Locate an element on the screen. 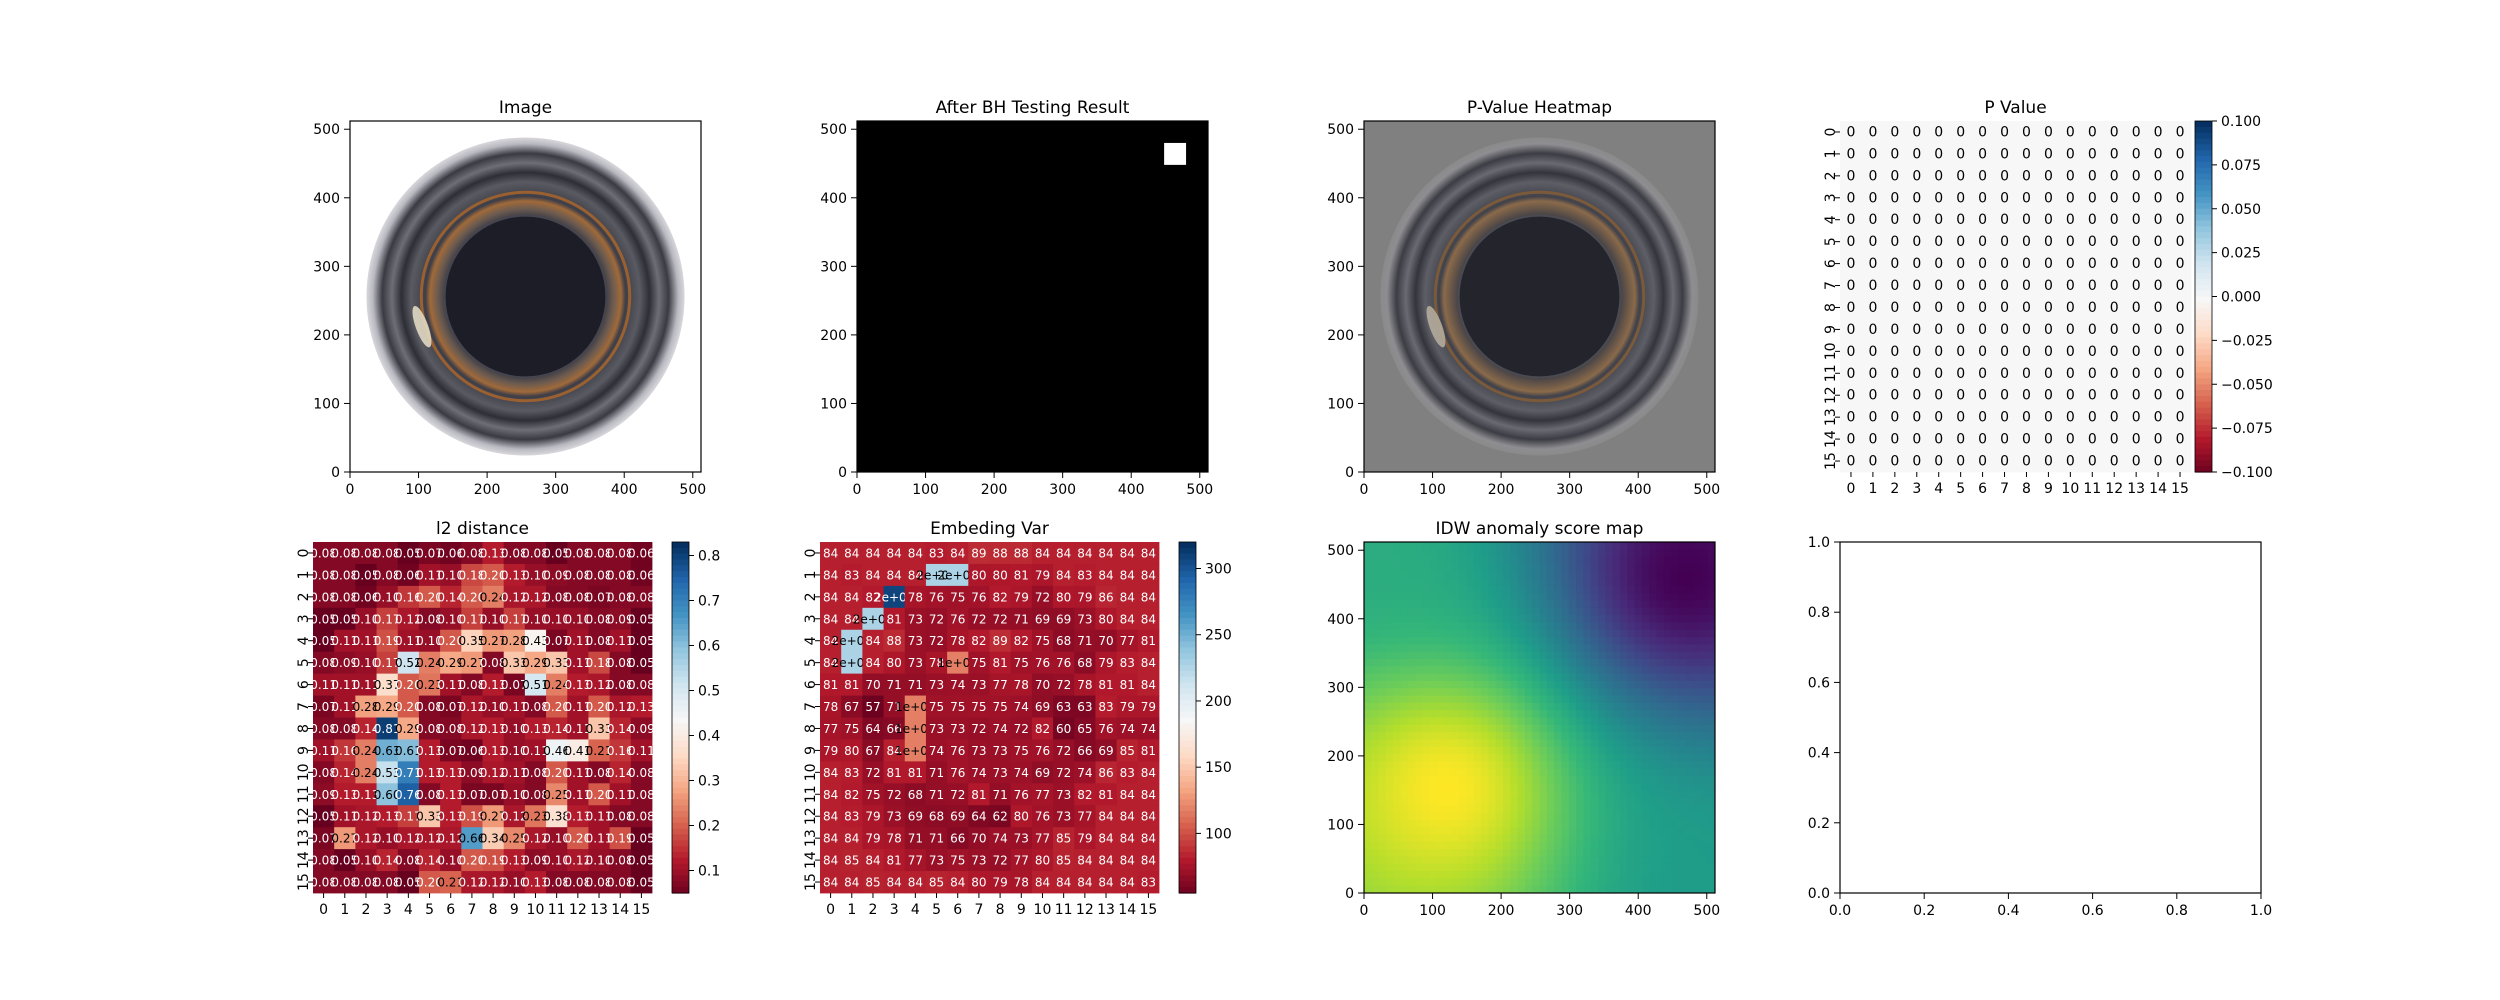 The image size is (2500, 1000). heatmap-cell-label: 0.12 is located at coordinates (408, 619).